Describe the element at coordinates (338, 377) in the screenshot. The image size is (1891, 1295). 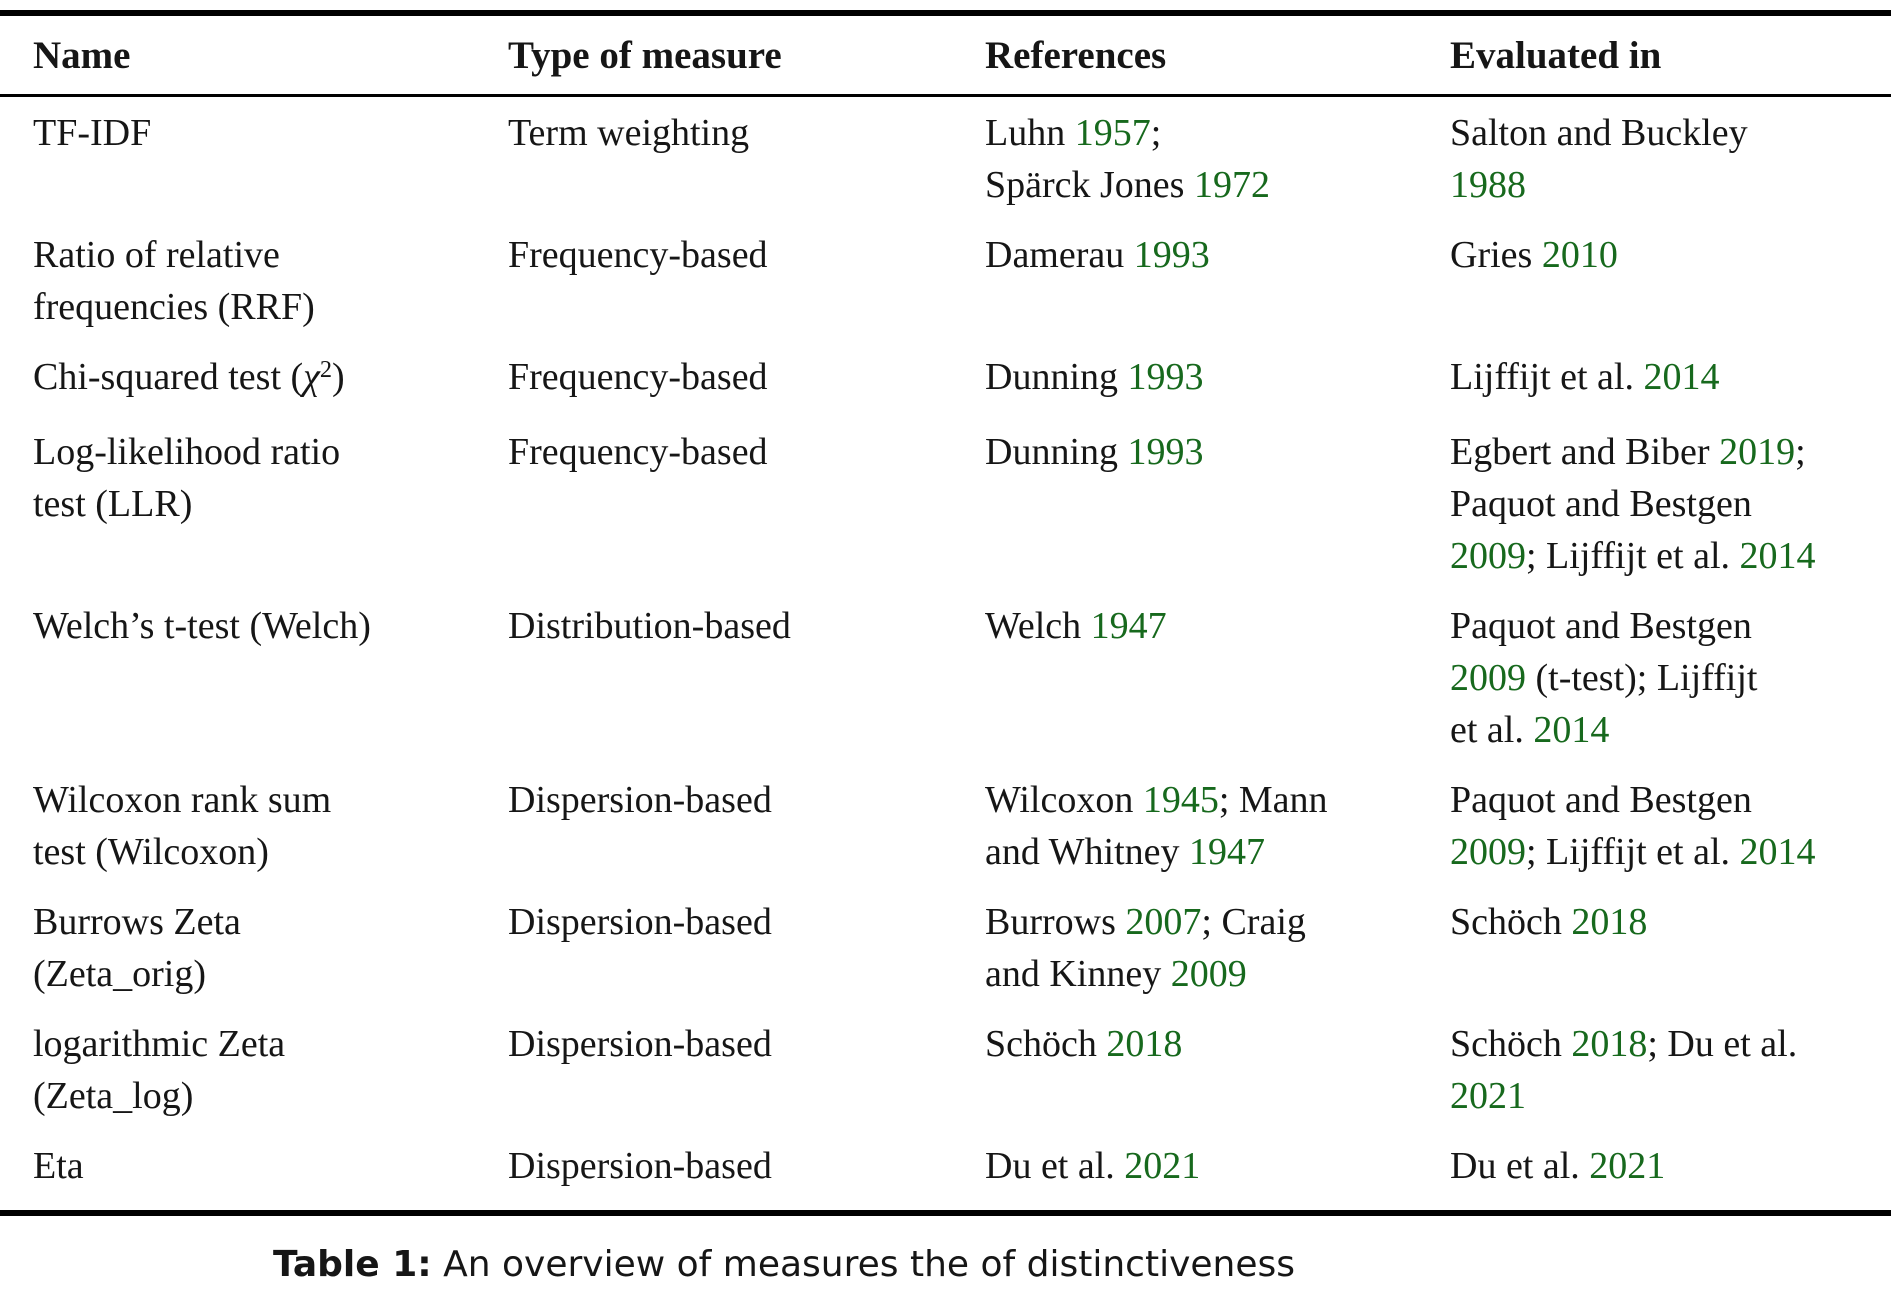
I see `text-segment: )` at that location.